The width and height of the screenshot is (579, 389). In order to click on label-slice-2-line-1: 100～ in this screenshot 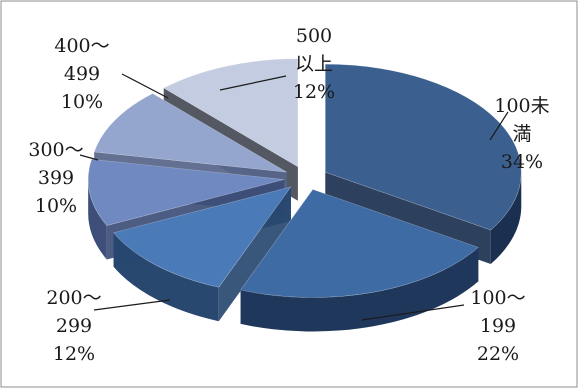, I will do `click(497, 298)`.